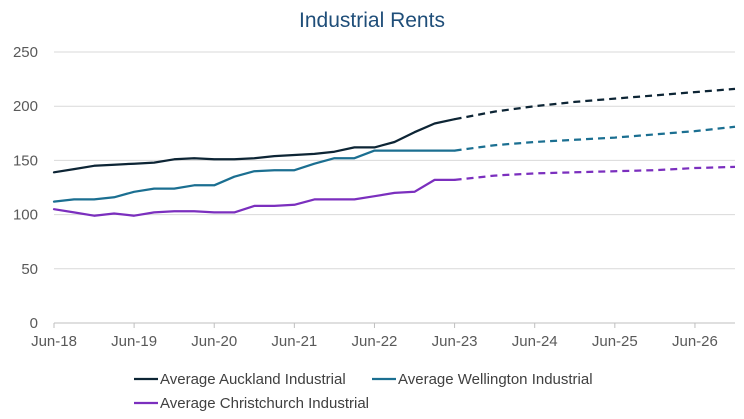 The image size is (744, 419). I want to click on y-tick-label: 0, so click(34, 323).